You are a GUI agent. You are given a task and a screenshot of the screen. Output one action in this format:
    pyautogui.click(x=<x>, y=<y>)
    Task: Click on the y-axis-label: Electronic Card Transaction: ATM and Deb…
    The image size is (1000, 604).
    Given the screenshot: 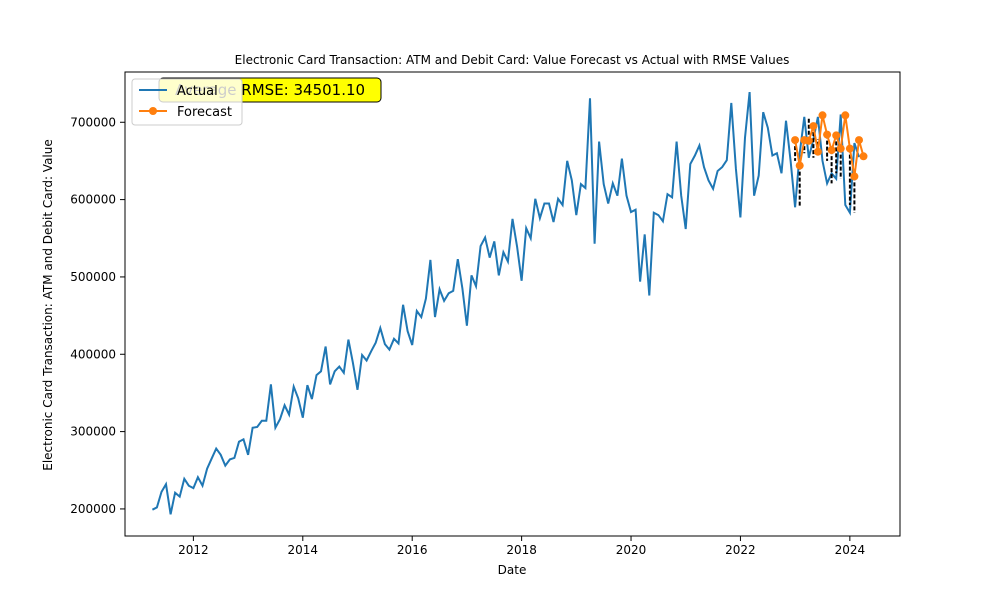 What is the action you would take?
    pyautogui.click(x=48, y=305)
    